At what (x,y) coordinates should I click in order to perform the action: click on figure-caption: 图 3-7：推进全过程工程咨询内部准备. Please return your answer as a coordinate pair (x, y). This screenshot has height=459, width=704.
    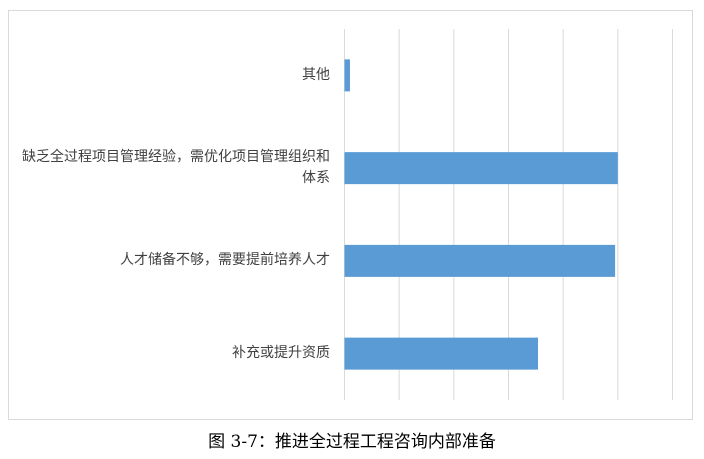
    Looking at the image, I should click on (352, 442).